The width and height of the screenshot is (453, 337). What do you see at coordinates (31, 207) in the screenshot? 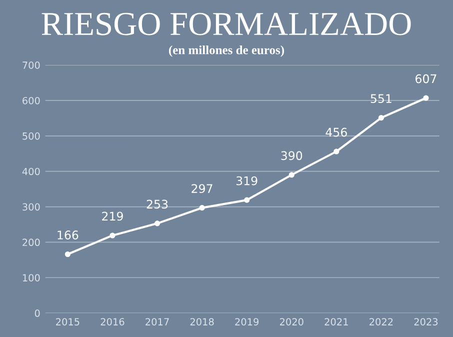
I see `y-tick-label: 300` at bounding box center [31, 207].